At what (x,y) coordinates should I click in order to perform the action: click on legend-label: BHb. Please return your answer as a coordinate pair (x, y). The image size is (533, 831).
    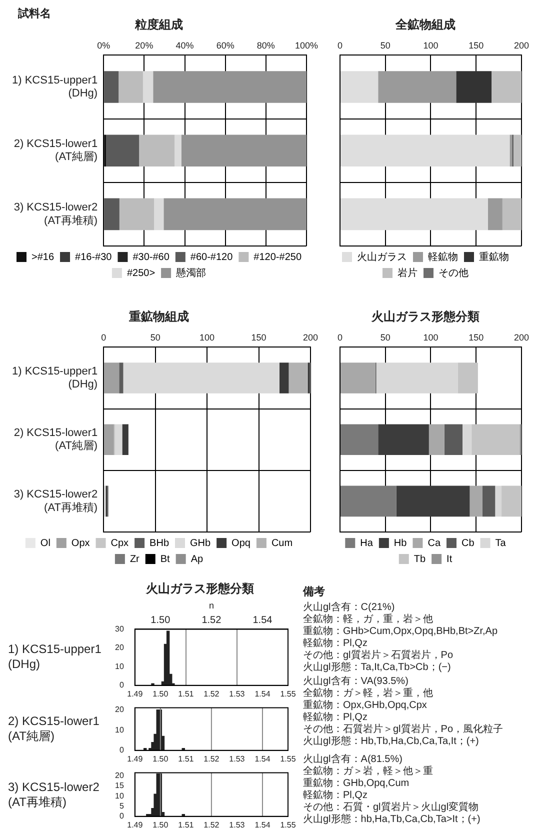
    Looking at the image, I should click on (160, 543).